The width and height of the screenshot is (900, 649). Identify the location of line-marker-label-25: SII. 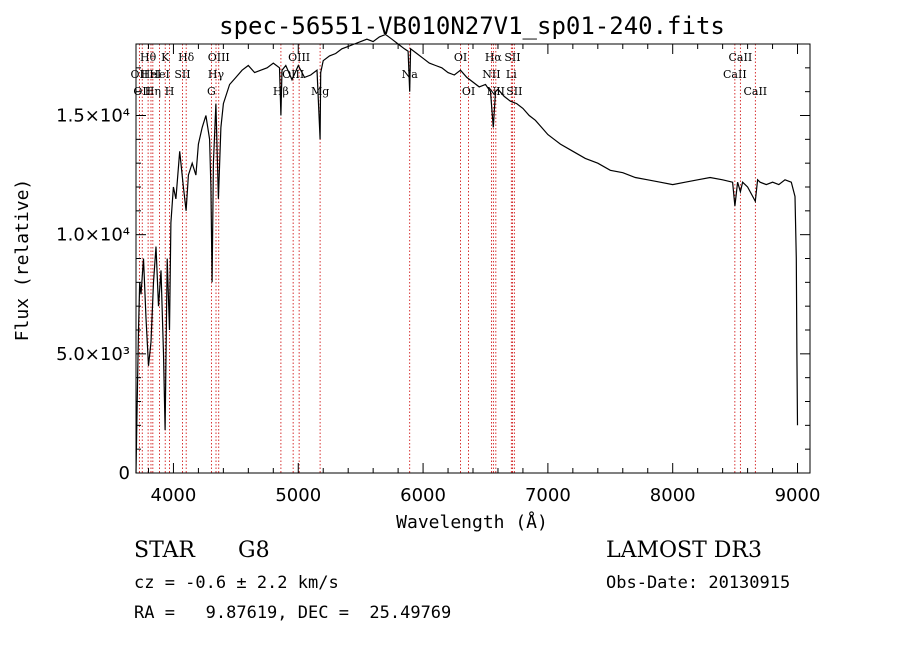
(514, 91).